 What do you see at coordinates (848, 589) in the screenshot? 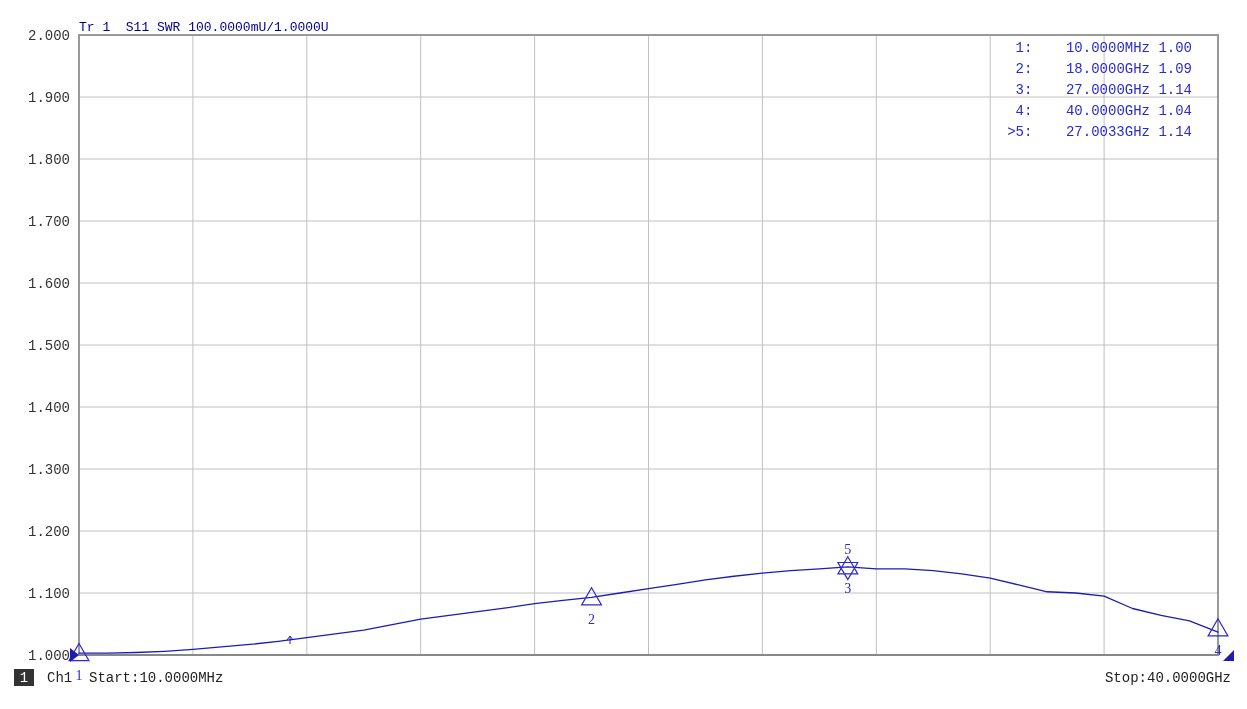
I see `annotation: 3` at bounding box center [848, 589].